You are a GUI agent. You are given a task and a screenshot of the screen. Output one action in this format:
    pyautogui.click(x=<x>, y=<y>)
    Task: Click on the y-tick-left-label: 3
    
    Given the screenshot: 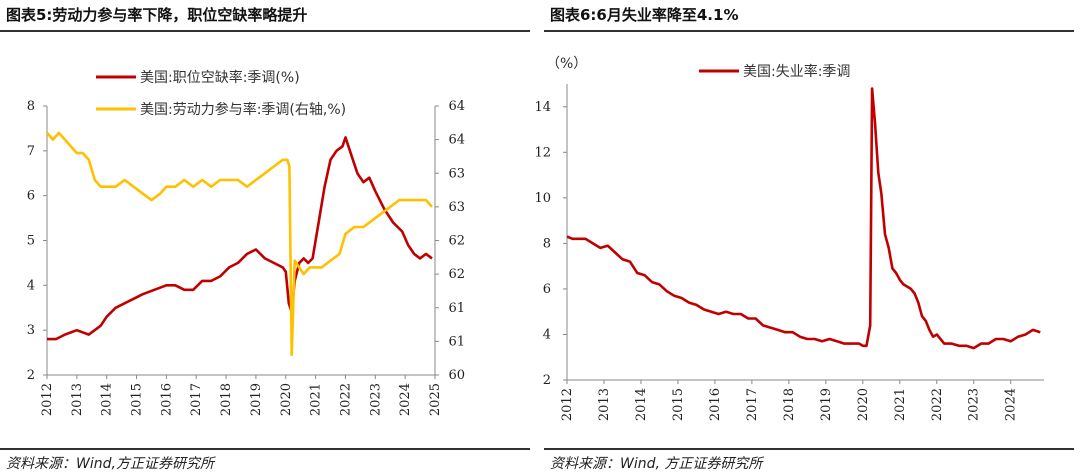 What is the action you would take?
    pyautogui.click(x=31, y=330)
    